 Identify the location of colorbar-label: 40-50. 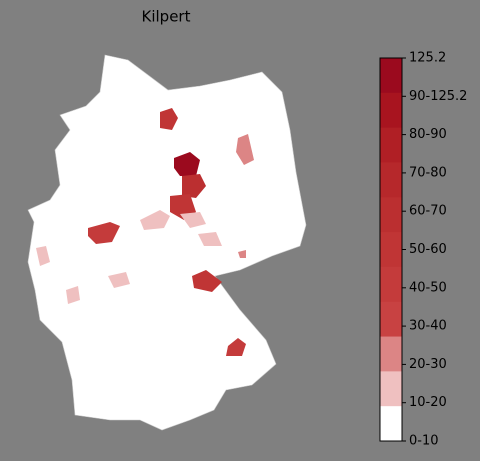
(428, 287).